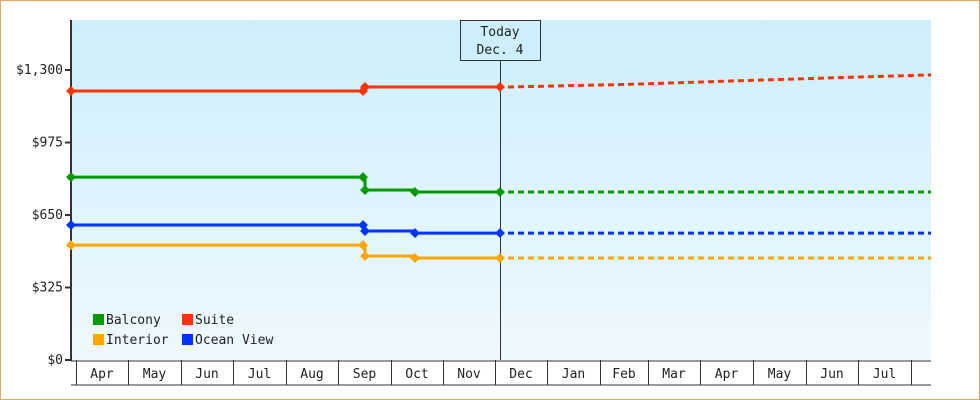 The height and width of the screenshot is (400, 980). What do you see at coordinates (44, 194) in the screenshot?
I see `y-axis: $0 $325 $650 $975 $1,300` at bounding box center [44, 194].